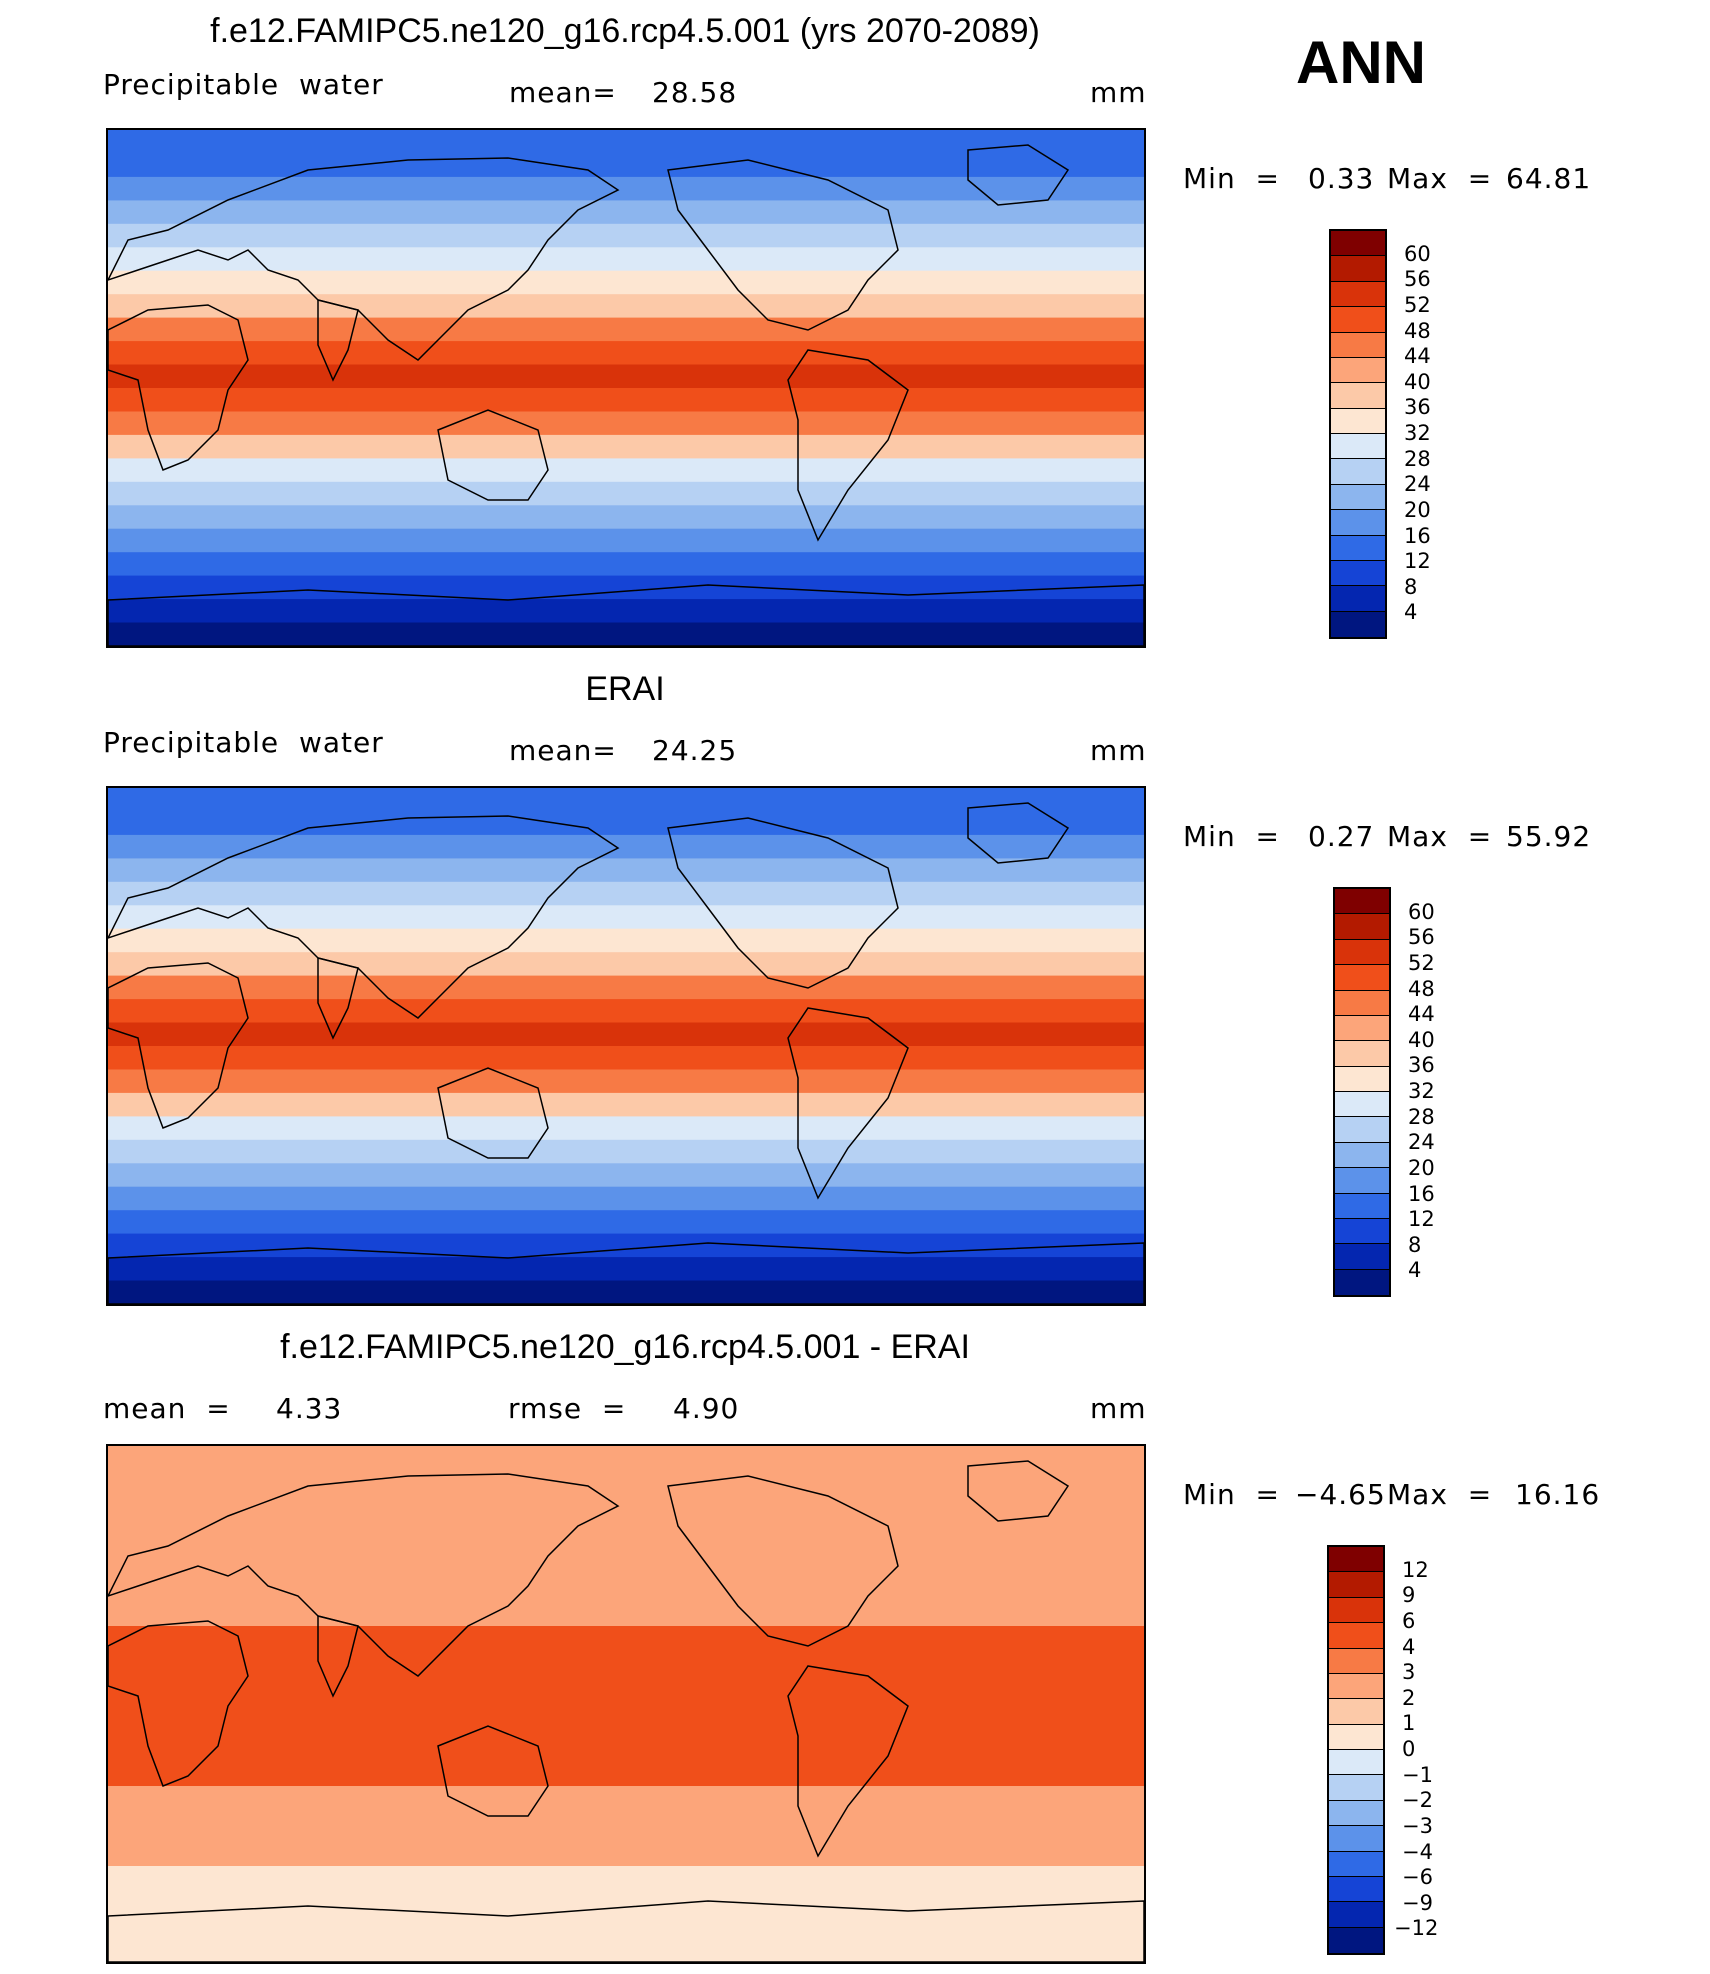  Describe the element at coordinates (1340, 1494) in the screenshot. I see `panel3-min-value: −4.65` at that location.